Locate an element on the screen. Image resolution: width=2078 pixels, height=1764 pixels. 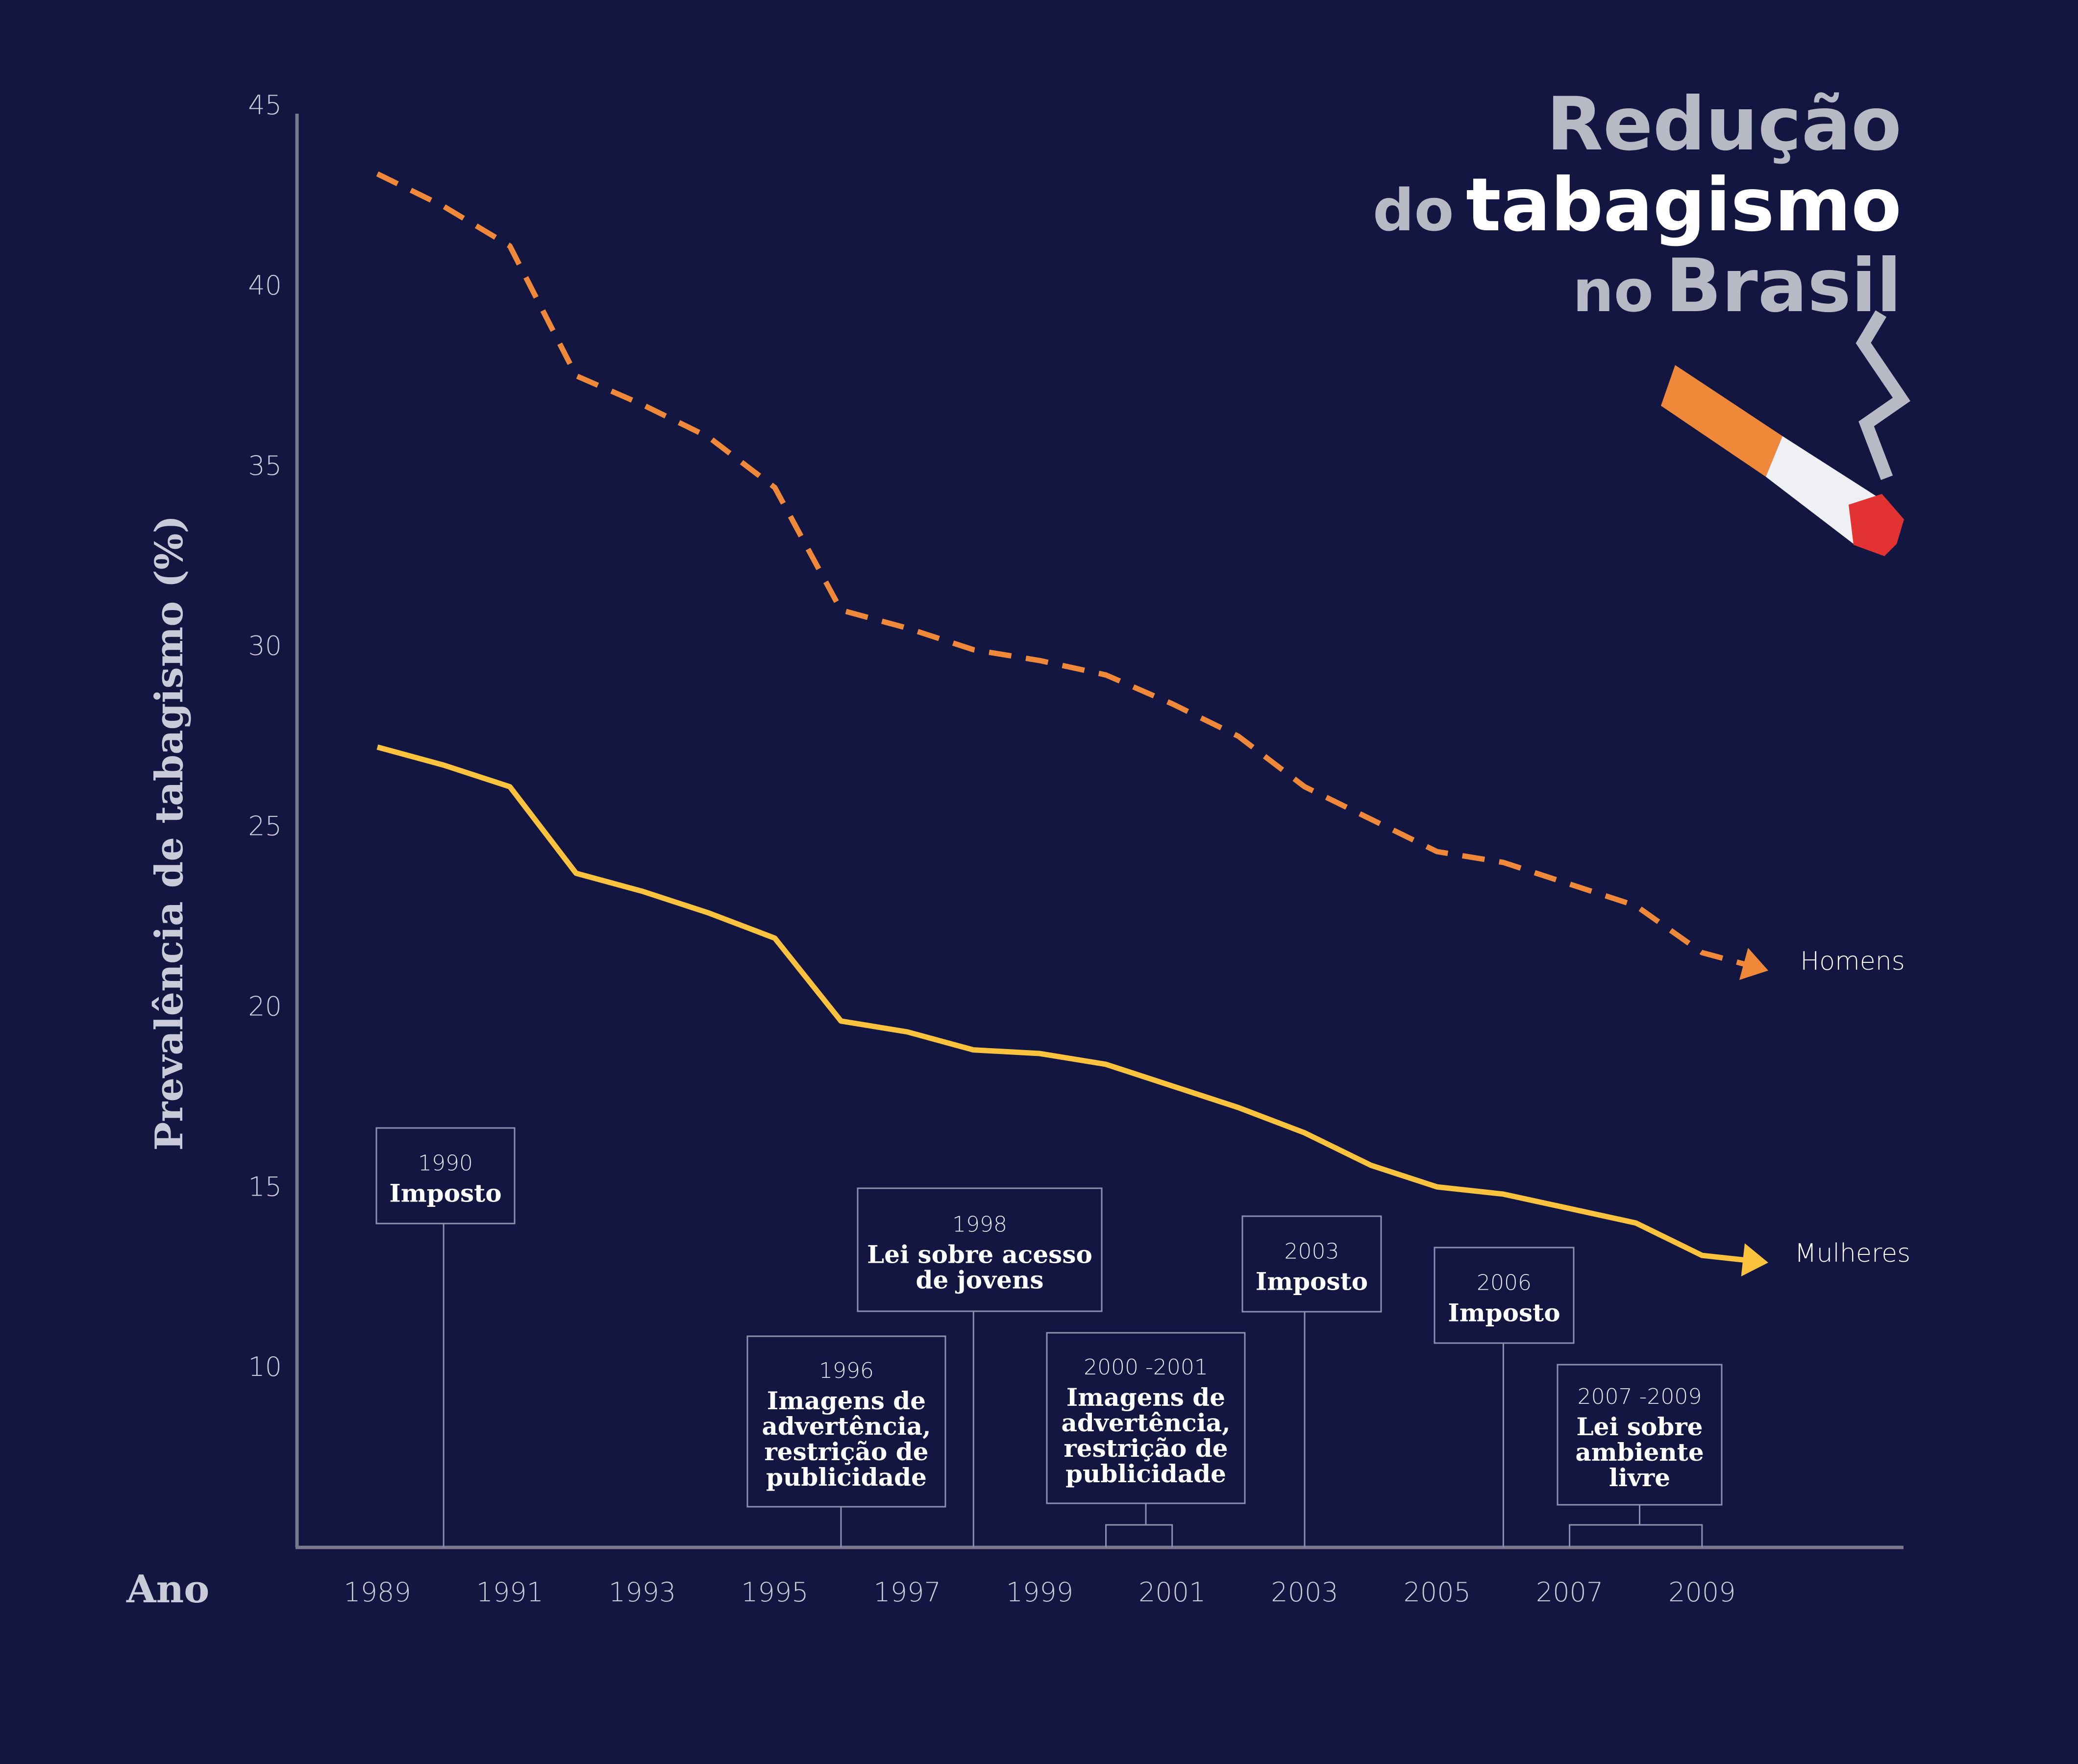
y-tick-label-45: 45 is located at coordinates (265, 105).